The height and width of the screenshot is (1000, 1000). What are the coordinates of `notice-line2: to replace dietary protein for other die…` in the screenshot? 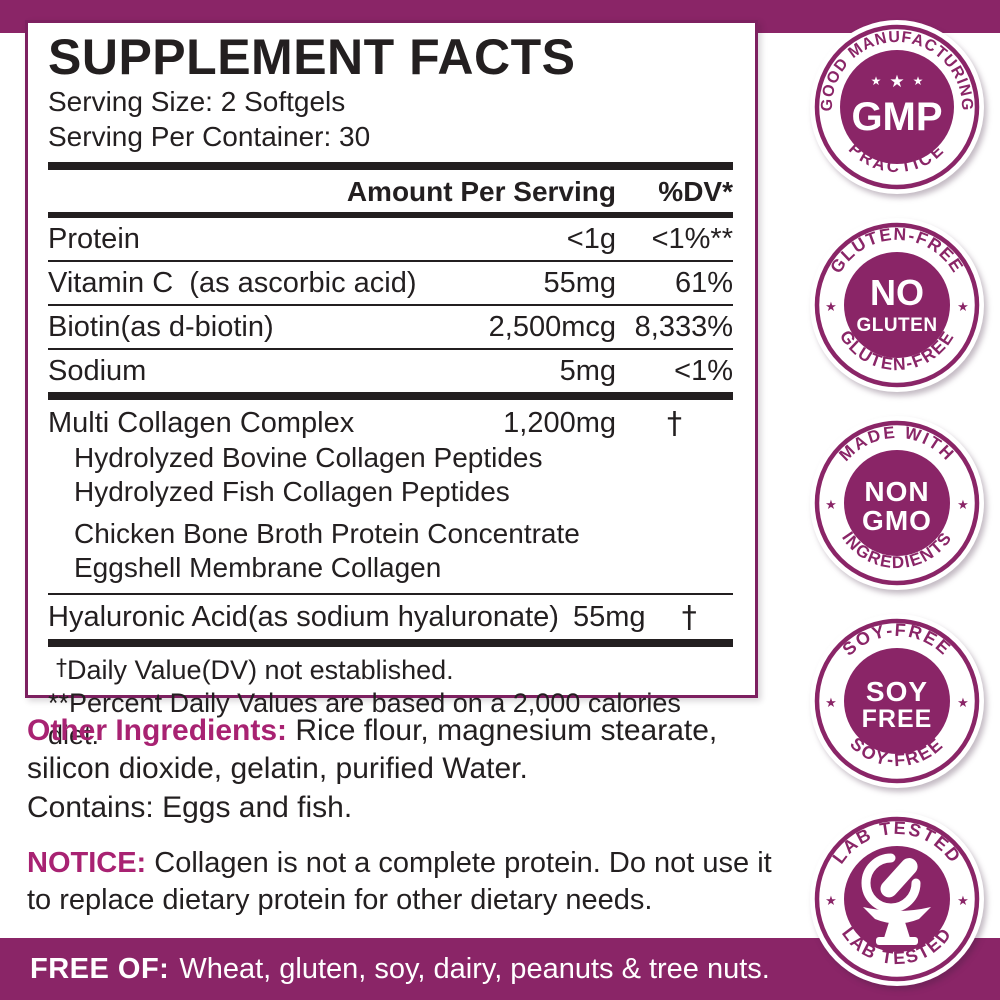 It's located at (340, 900).